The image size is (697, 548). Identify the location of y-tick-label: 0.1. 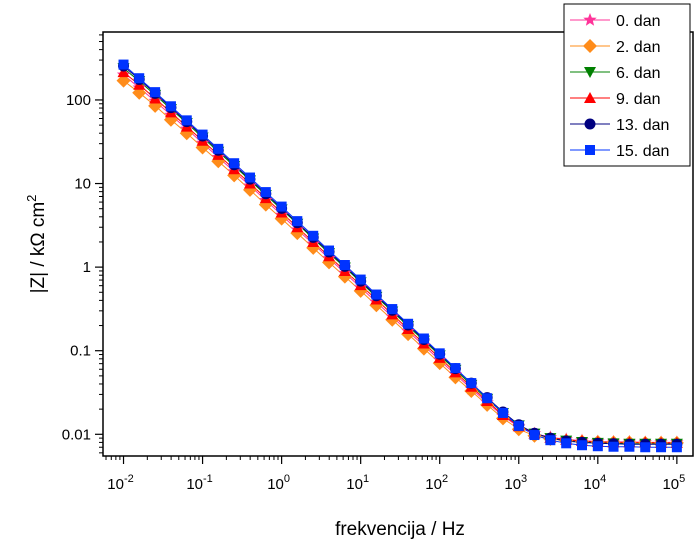
(80, 351).